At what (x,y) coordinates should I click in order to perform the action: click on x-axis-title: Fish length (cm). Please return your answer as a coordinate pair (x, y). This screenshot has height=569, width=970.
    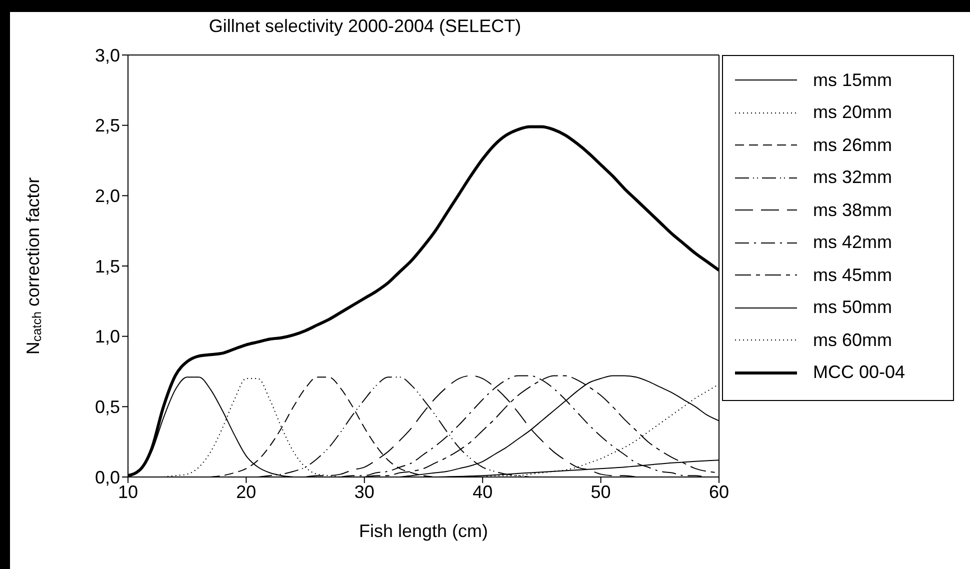
    Looking at the image, I should click on (423, 531).